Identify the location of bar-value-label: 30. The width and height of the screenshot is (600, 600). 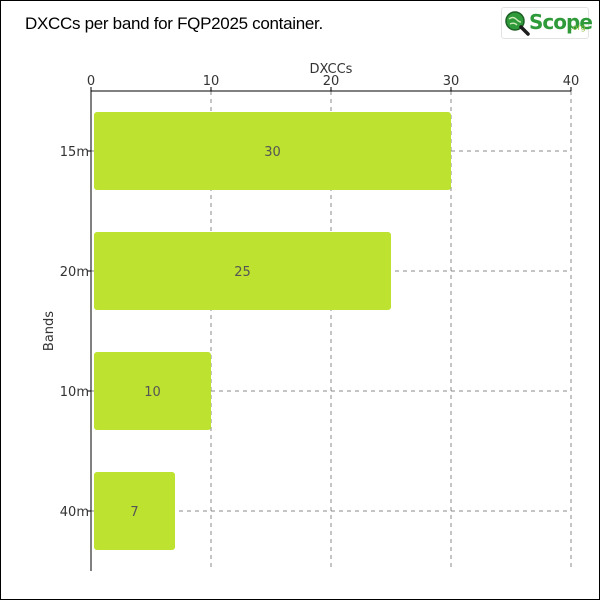
(272, 152).